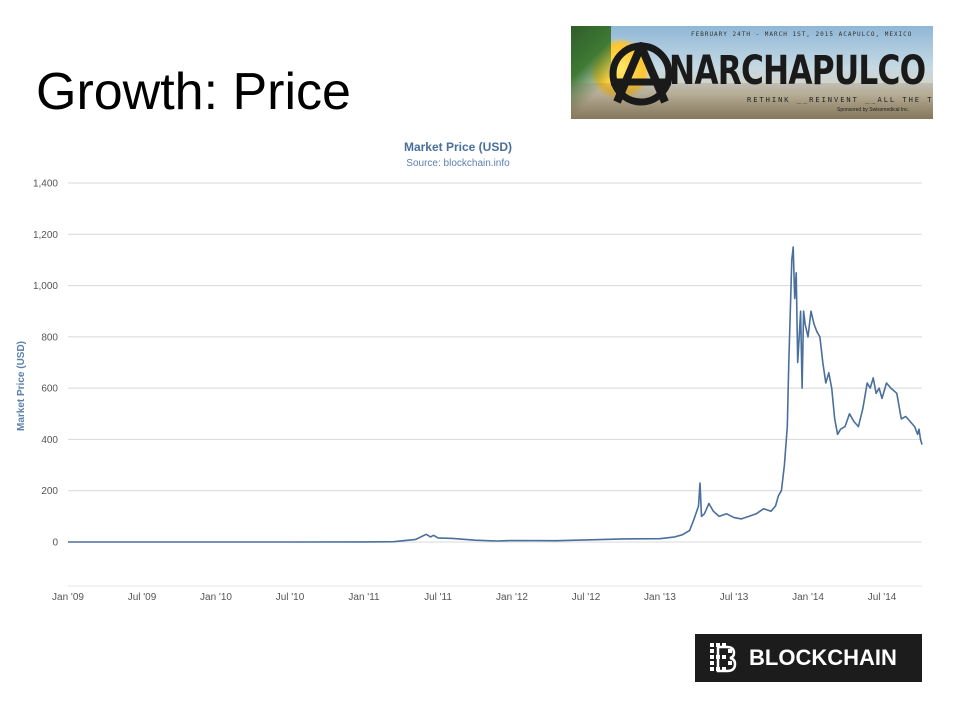 The height and width of the screenshot is (720, 960). What do you see at coordinates (21, 386) in the screenshot?
I see `y-axis-label: Market Price (USD)` at bounding box center [21, 386].